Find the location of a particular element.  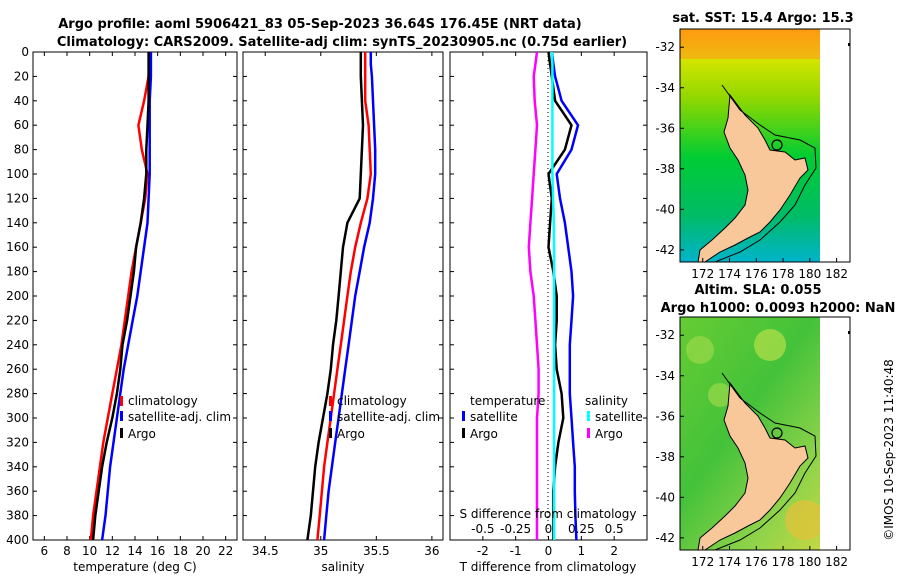

legend-sat-label: satellite-adj. clim is located at coordinates (388, 417).